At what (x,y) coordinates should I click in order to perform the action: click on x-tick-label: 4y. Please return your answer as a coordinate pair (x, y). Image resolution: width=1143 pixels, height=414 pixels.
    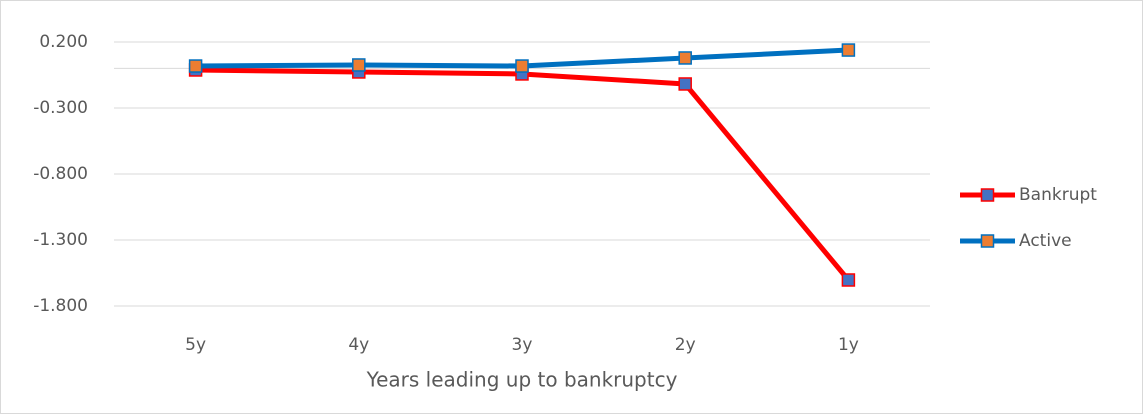
    Looking at the image, I should click on (358, 345).